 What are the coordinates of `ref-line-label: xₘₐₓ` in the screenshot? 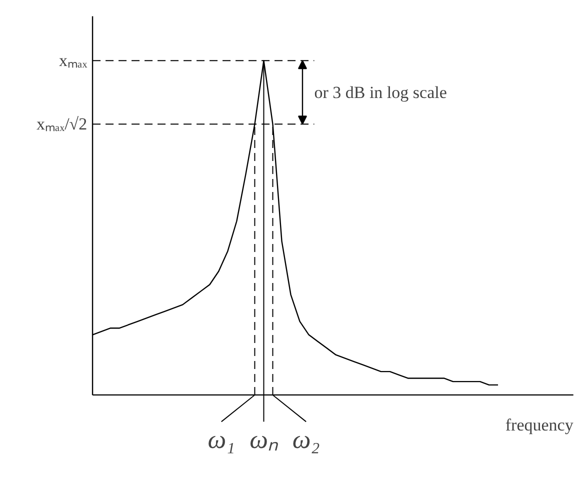 It's located at (73, 60).